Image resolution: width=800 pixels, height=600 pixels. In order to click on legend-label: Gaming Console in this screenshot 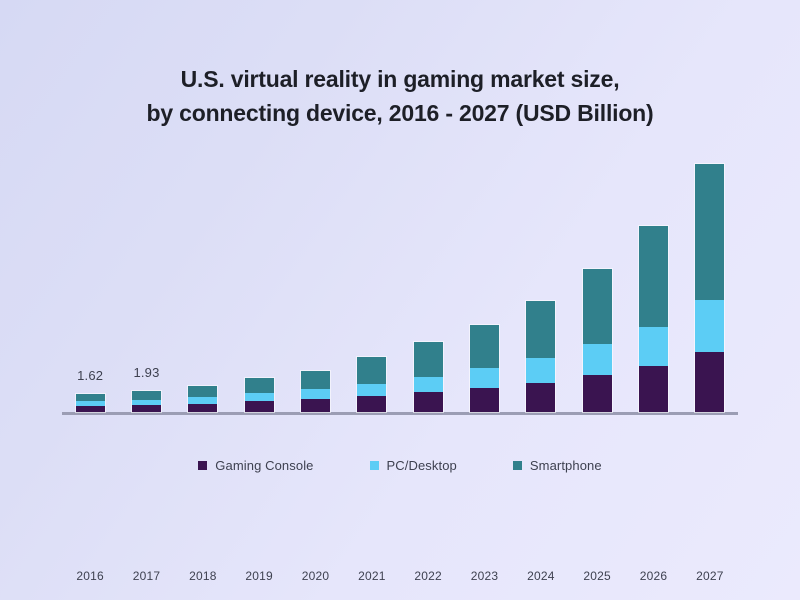, I will do `click(264, 465)`.